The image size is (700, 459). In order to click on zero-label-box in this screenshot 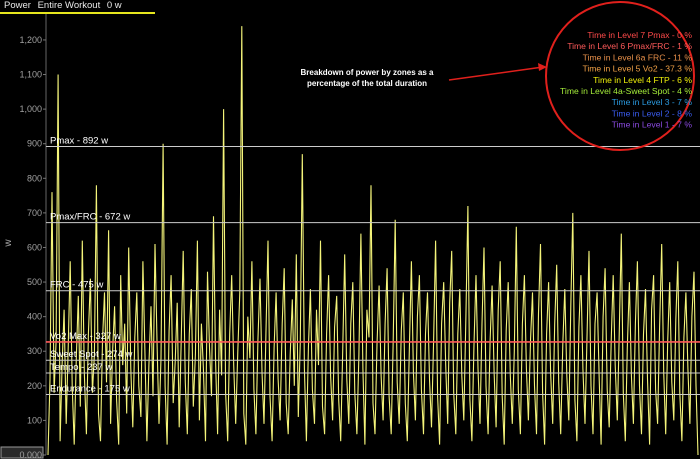, I will do `click(22, 452)`.